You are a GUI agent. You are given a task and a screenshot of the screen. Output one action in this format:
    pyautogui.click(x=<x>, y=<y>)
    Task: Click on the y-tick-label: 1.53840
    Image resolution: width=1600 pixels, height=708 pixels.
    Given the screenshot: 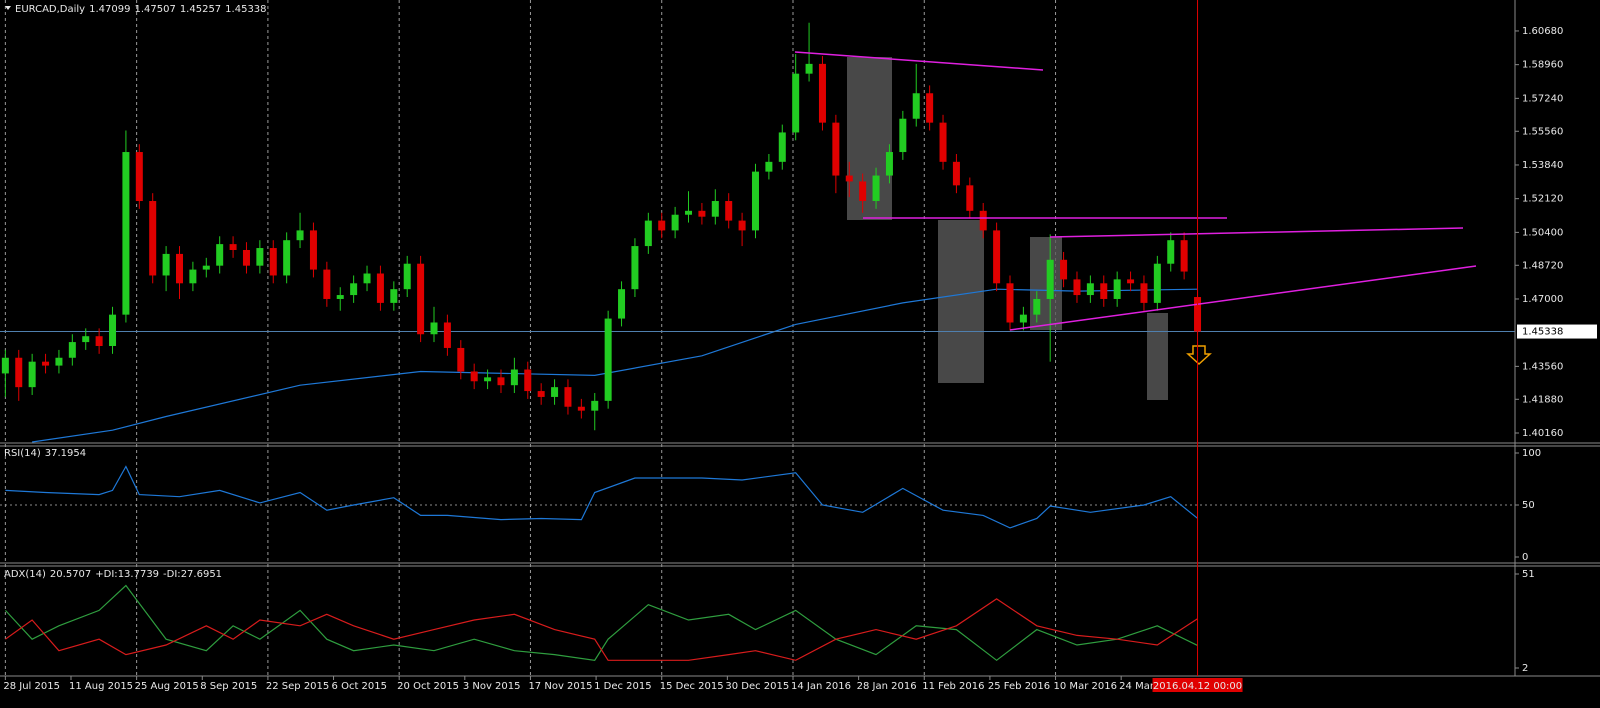 What is the action you would take?
    pyautogui.click(x=1542, y=165)
    